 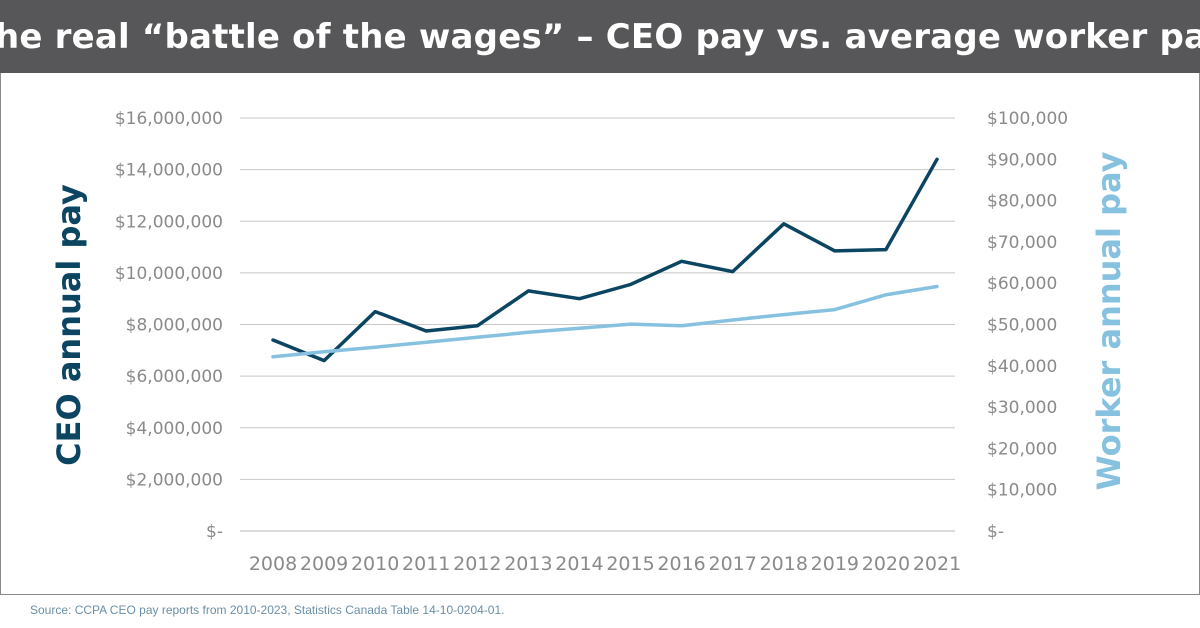 What do you see at coordinates (169, 119) in the screenshot?
I see `left-tick-label: $16,000,000` at bounding box center [169, 119].